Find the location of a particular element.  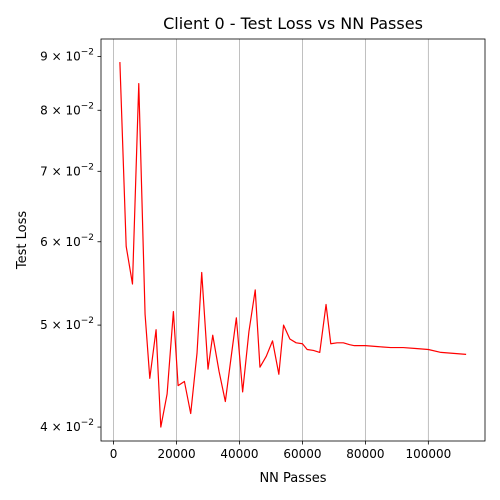

y-tick-label: 6 × 10⁻² is located at coordinates (67, 241).